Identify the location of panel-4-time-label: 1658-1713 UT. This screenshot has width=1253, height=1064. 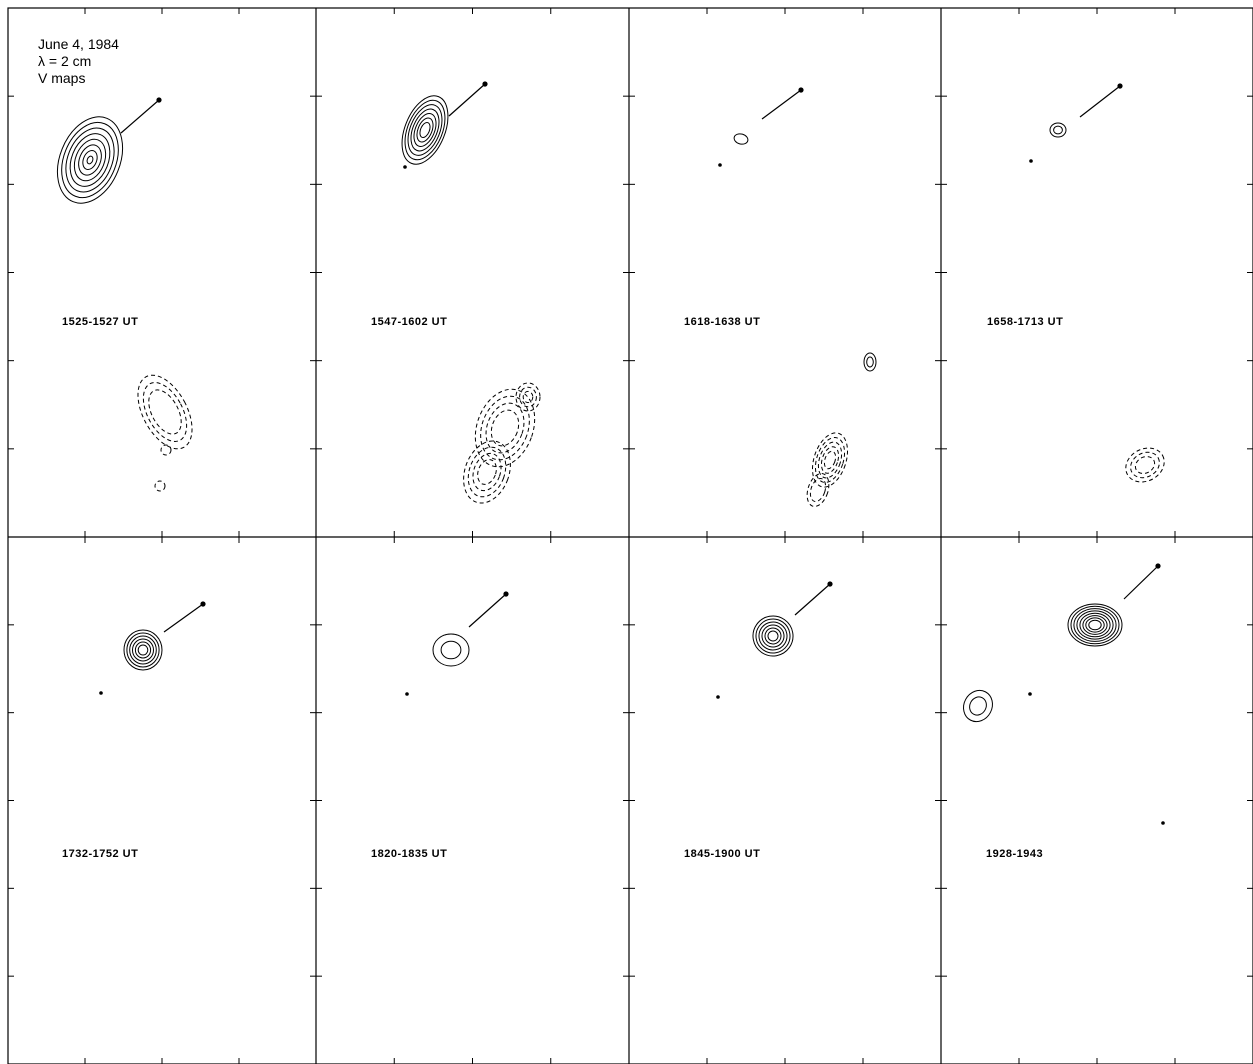
(1025, 322).